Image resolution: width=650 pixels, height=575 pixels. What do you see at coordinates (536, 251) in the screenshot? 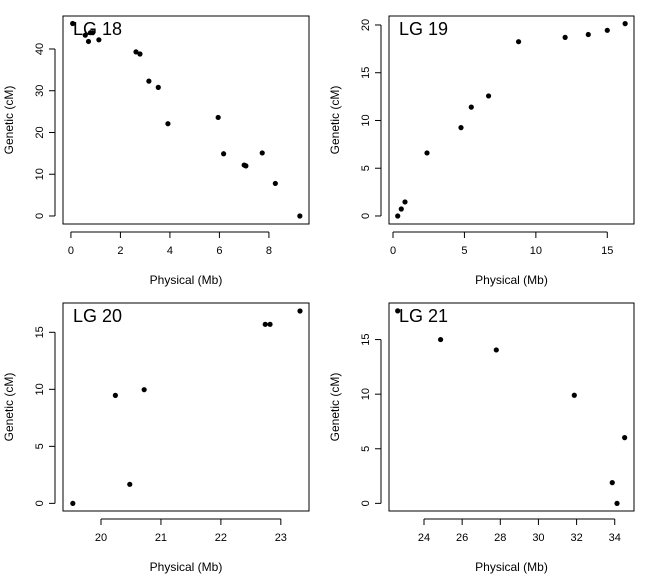
I see `x-tick-label: 10` at bounding box center [536, 251].